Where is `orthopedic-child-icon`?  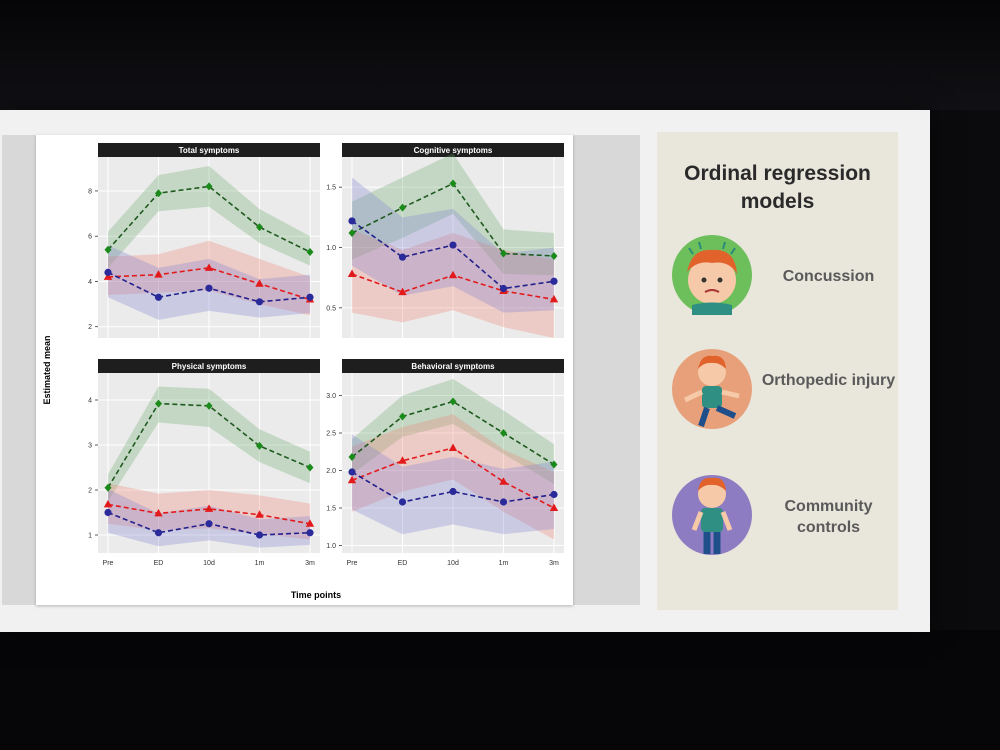 orthopedic-child-icon is located at coordinates (712, 389).